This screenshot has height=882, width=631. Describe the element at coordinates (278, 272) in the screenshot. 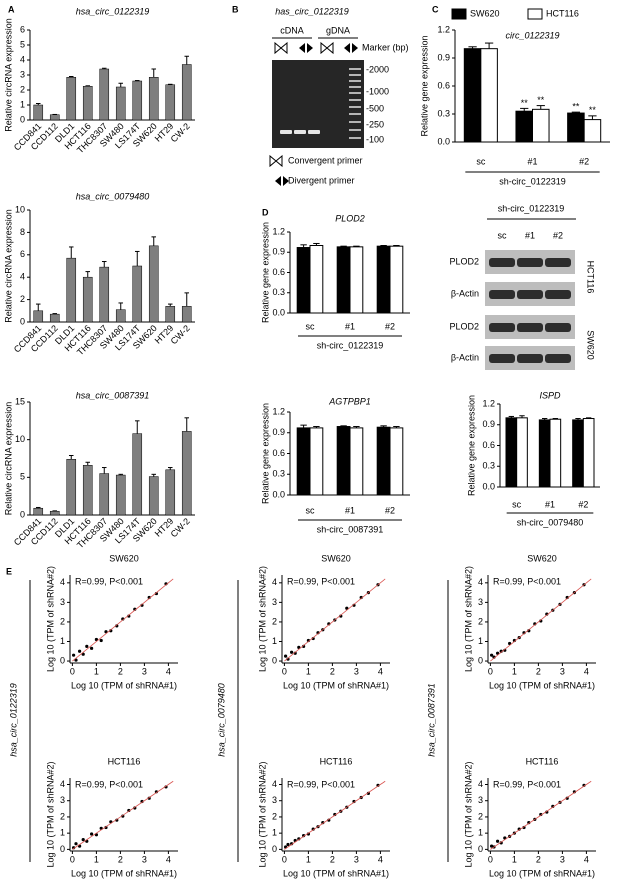

I see `y-tick-label: 0.6` at that location.